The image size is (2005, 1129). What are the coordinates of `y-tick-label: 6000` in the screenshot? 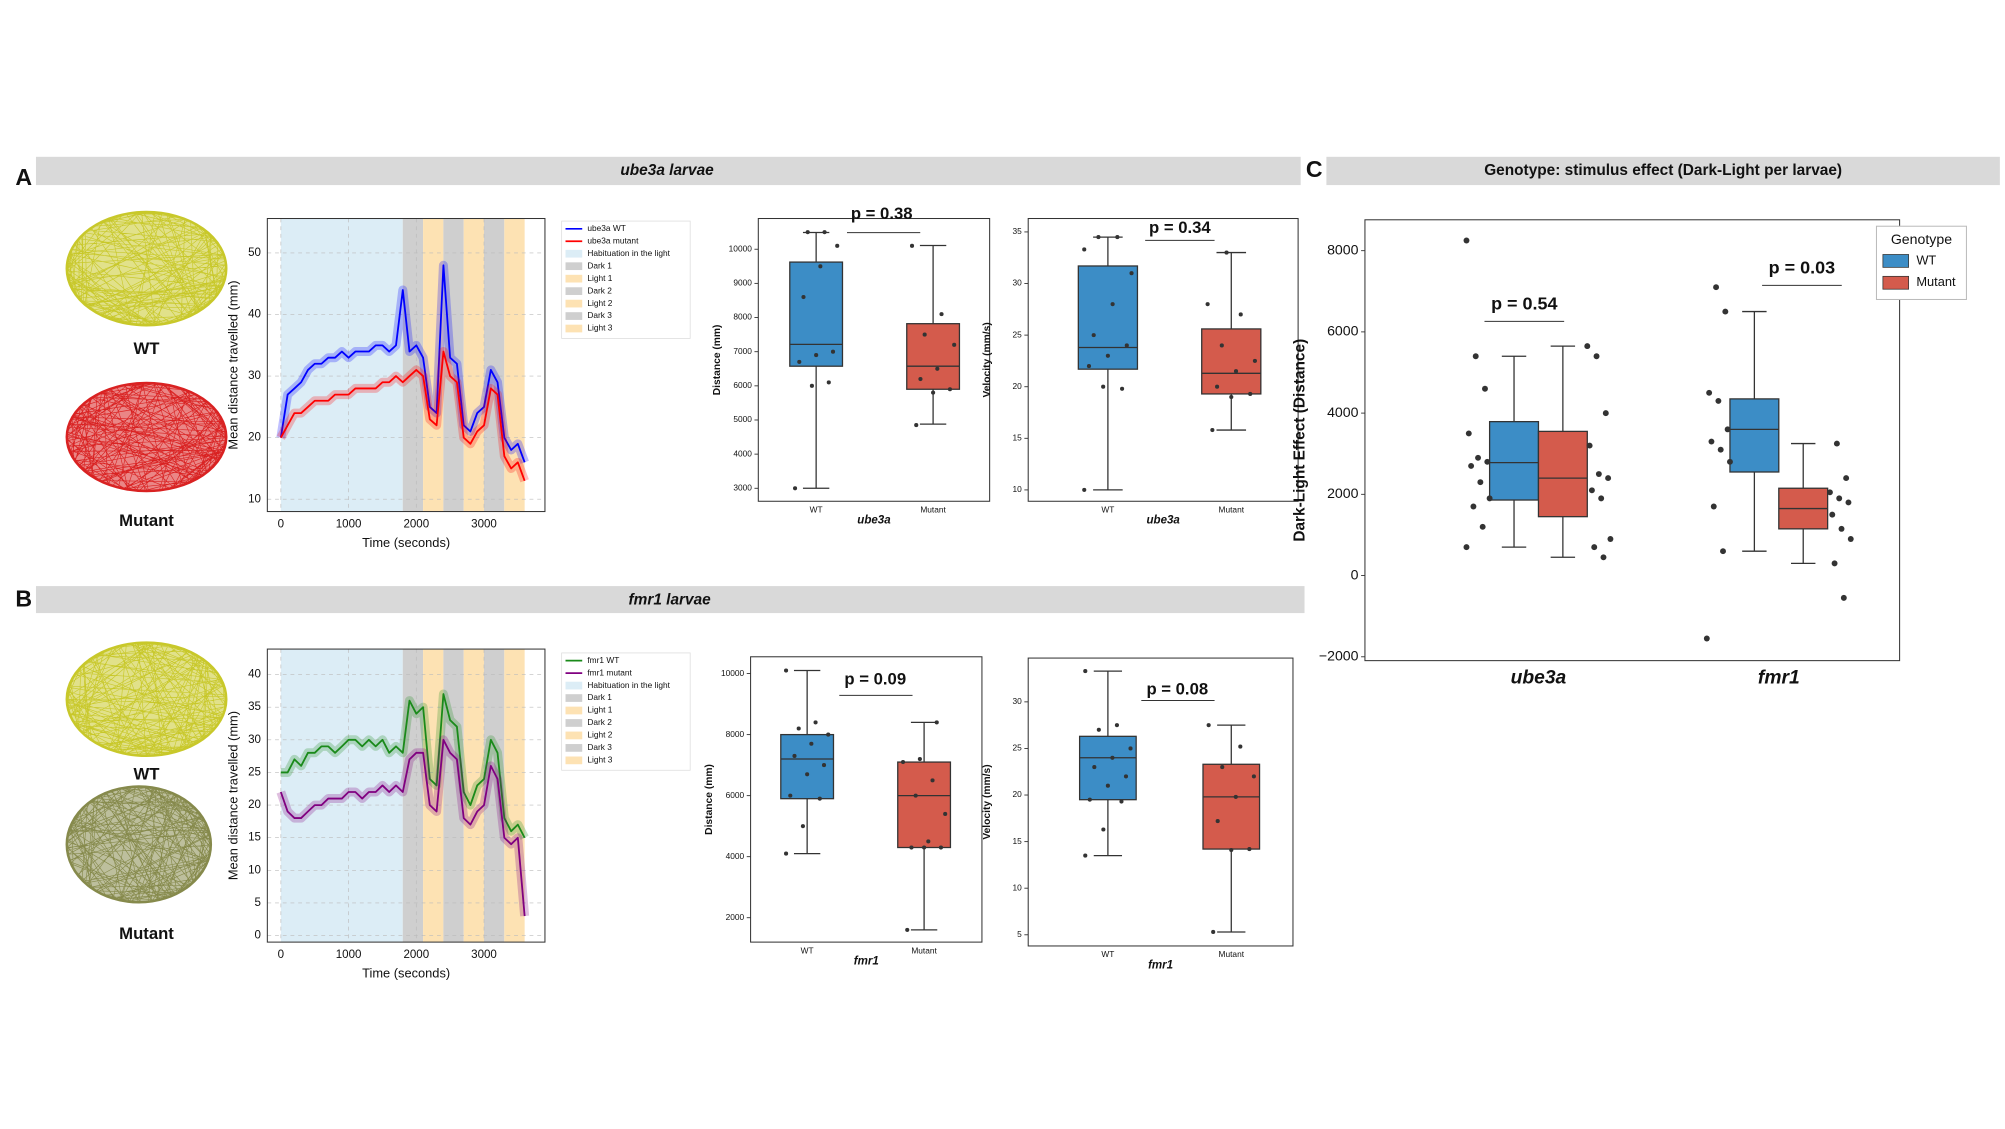 It's located at (1343, 331).